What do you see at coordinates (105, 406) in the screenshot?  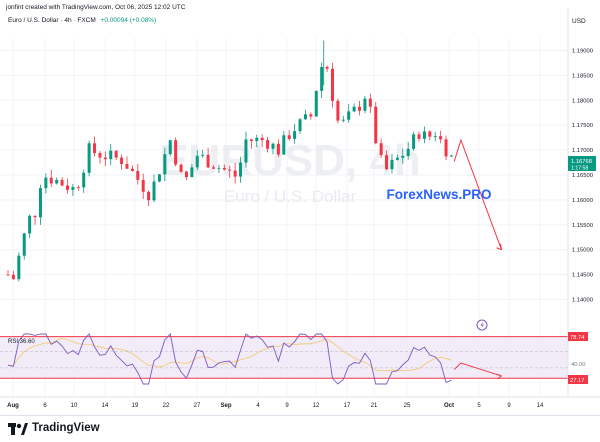 I see `time-tick-label: 14` at bounding box center [105, 406].